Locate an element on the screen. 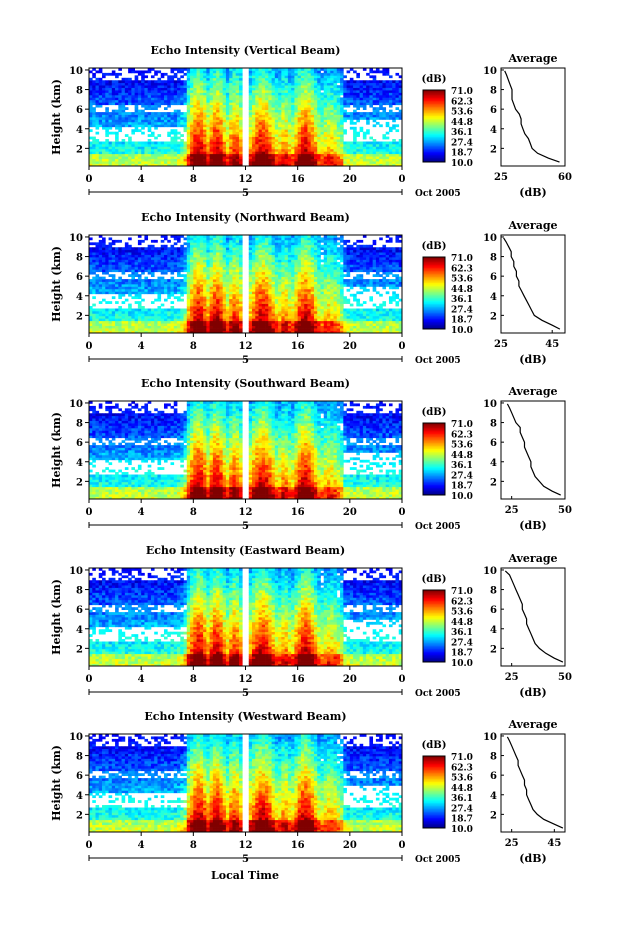  x-tick-label: 4 is located at coordinates (141, 179).